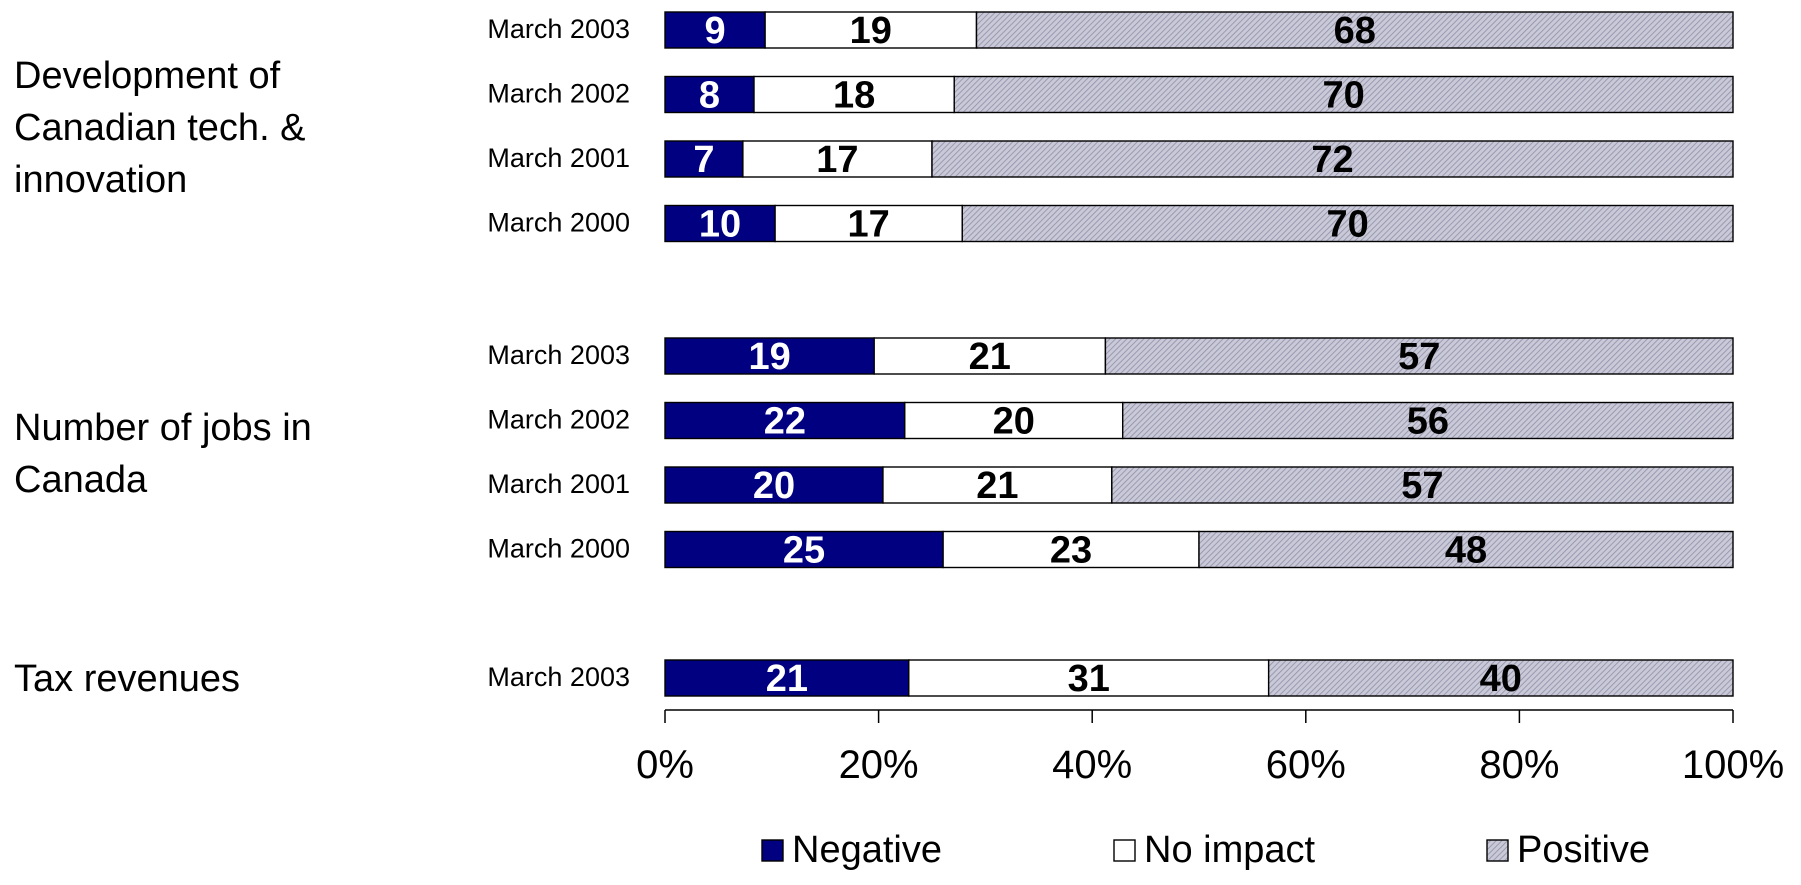 The image size is (1801, 885). I want to click on data-label: 18, so click(854, 96).